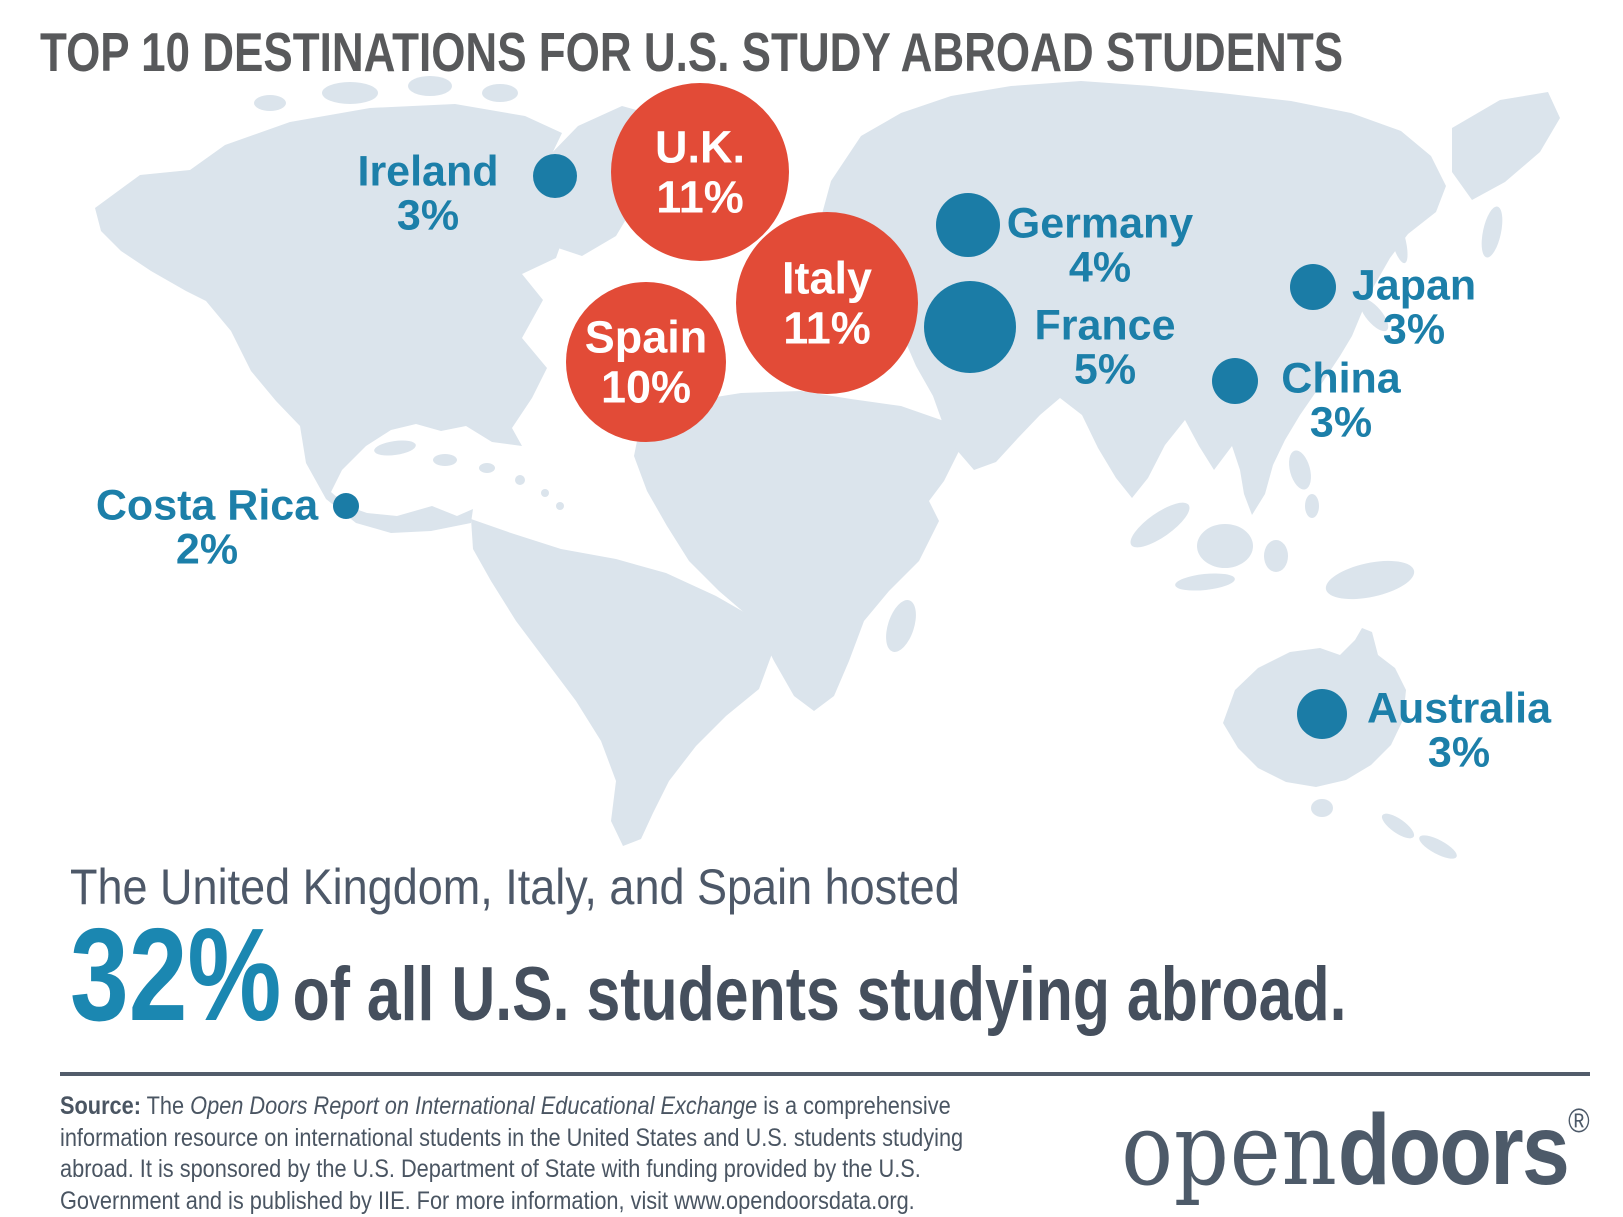  I want to click on bubble-ireland, so click(555, 176).